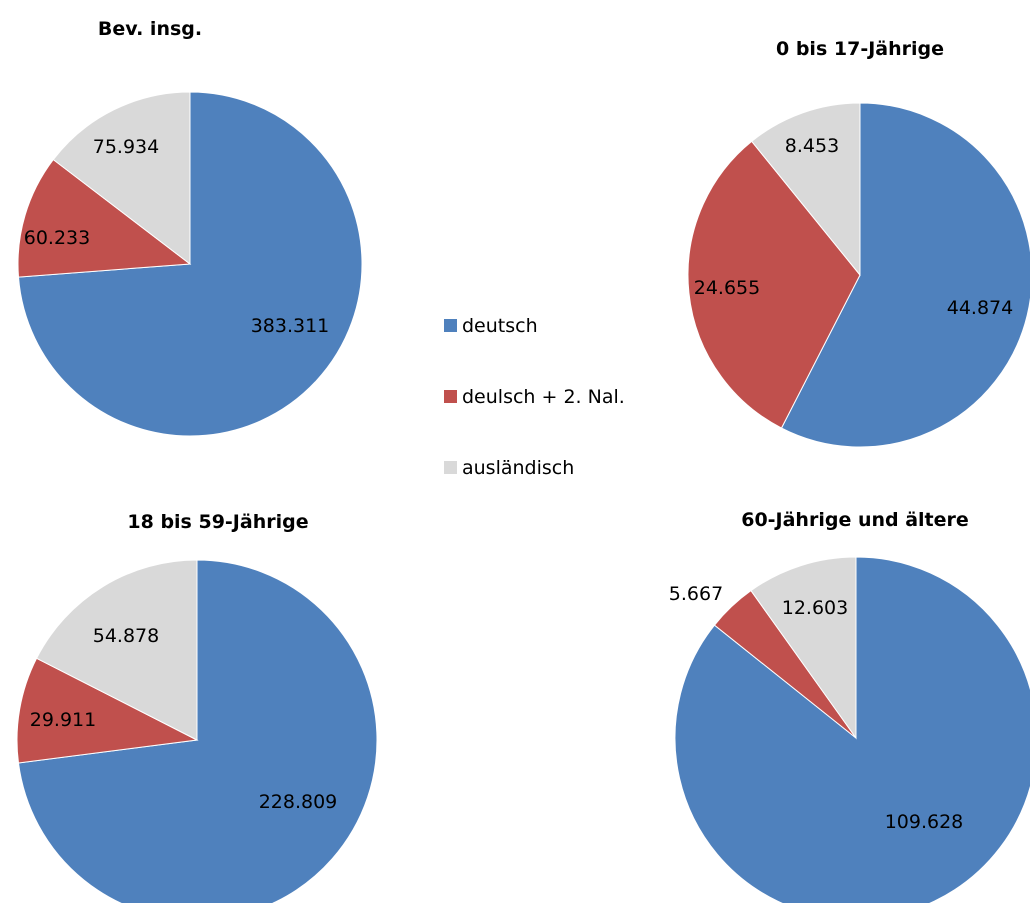 This screenshot has height=903, width=1030. Describe the element at coordinates (855, 520) in the screenshot. I see `chart-title: 60-Jährige und ältere` at that location.